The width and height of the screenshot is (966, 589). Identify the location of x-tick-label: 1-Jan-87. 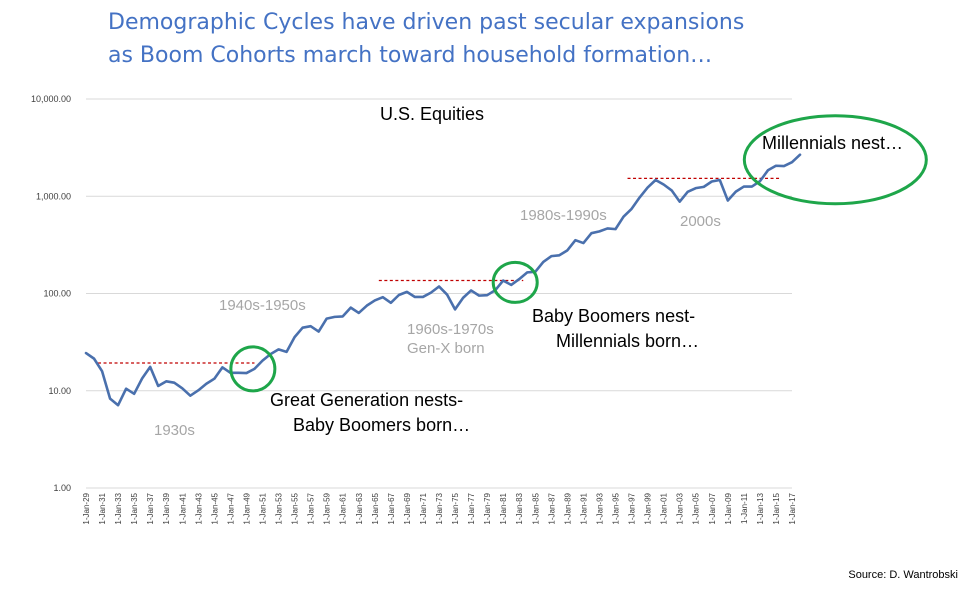
(551, 508).